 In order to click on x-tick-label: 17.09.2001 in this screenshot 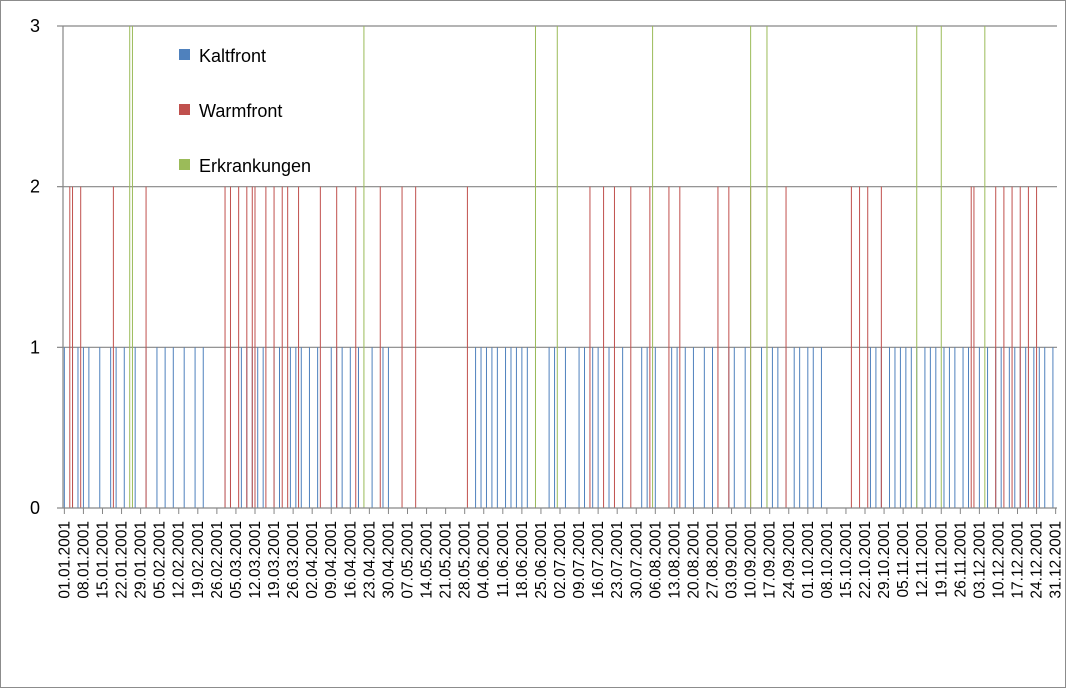, I will do `click(770, 560)`.